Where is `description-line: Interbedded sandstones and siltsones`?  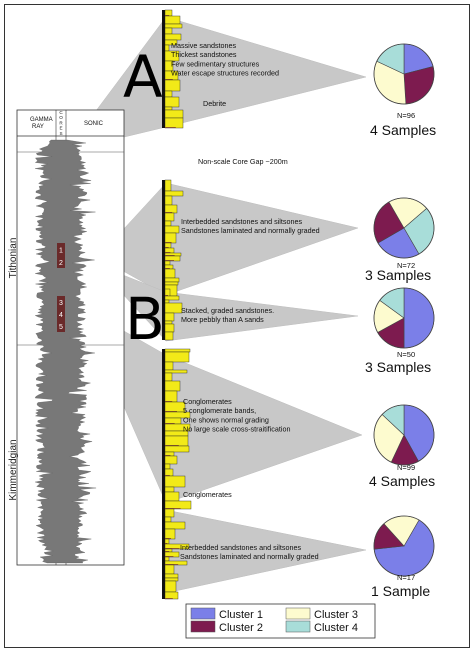 description-line: Interbedded sandstones and siltsones is located at coordinates (241, 221).